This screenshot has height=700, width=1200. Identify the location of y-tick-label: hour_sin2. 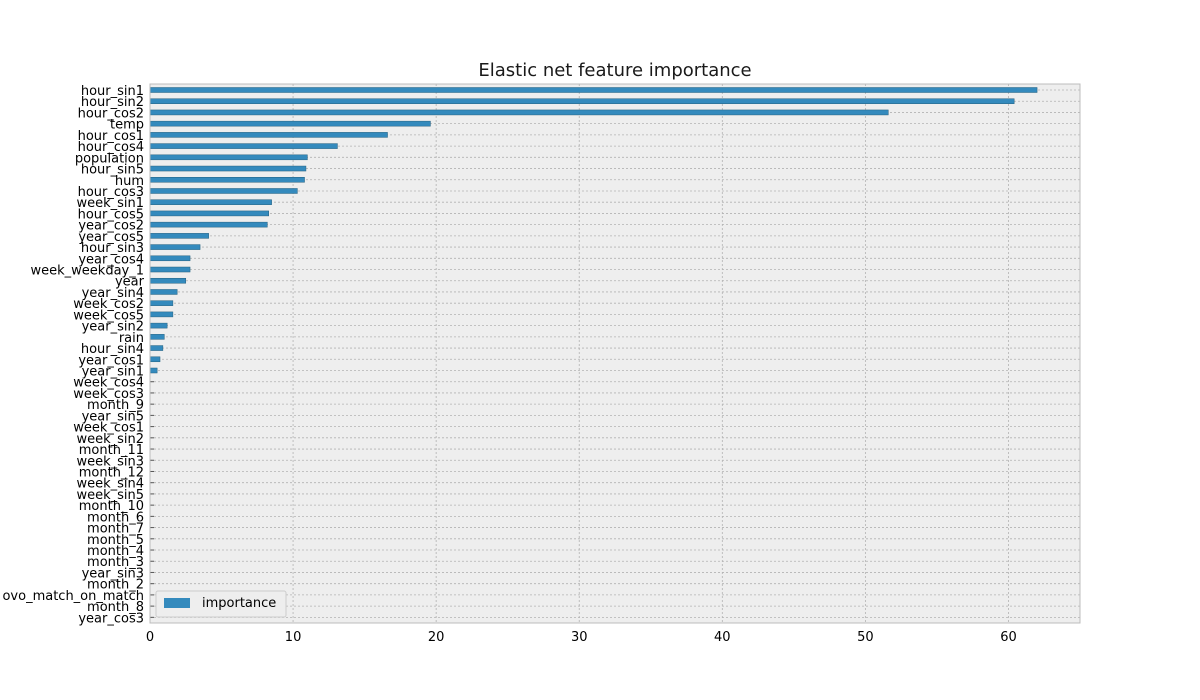
(112, 102).